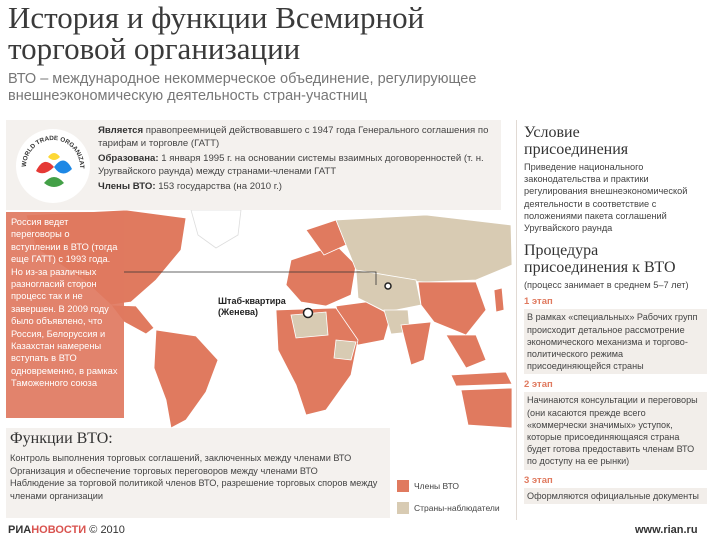  What do you see at coordinates (52, 165) in the screenshot?
I see `wto-logo-icon: WORLD TRADE ORGANIZATION` at bounding box center [52, 165].